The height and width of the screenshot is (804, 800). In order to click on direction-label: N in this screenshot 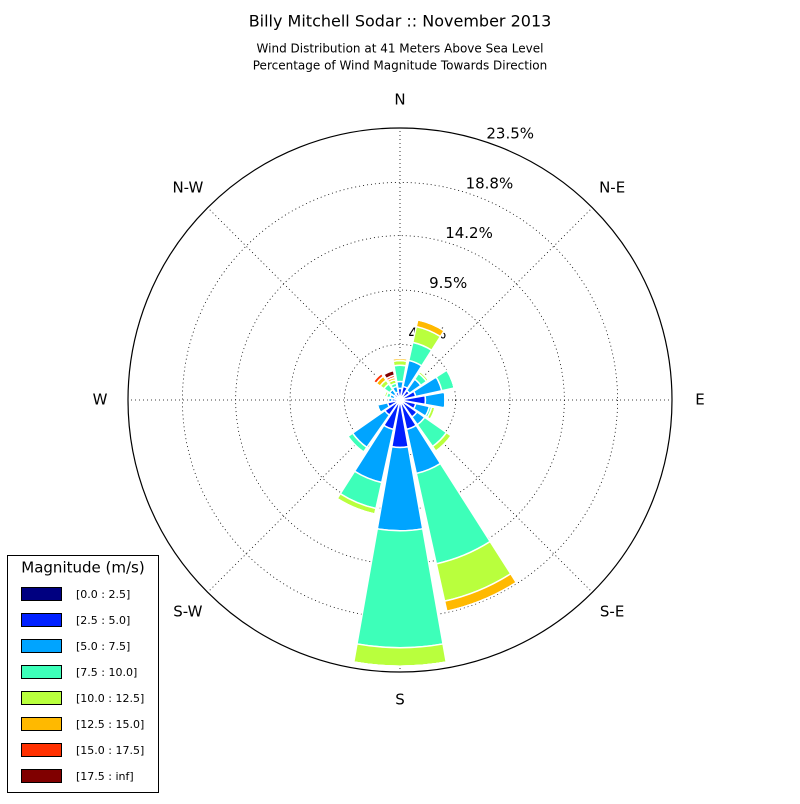, I will do `click(399, 100)`.